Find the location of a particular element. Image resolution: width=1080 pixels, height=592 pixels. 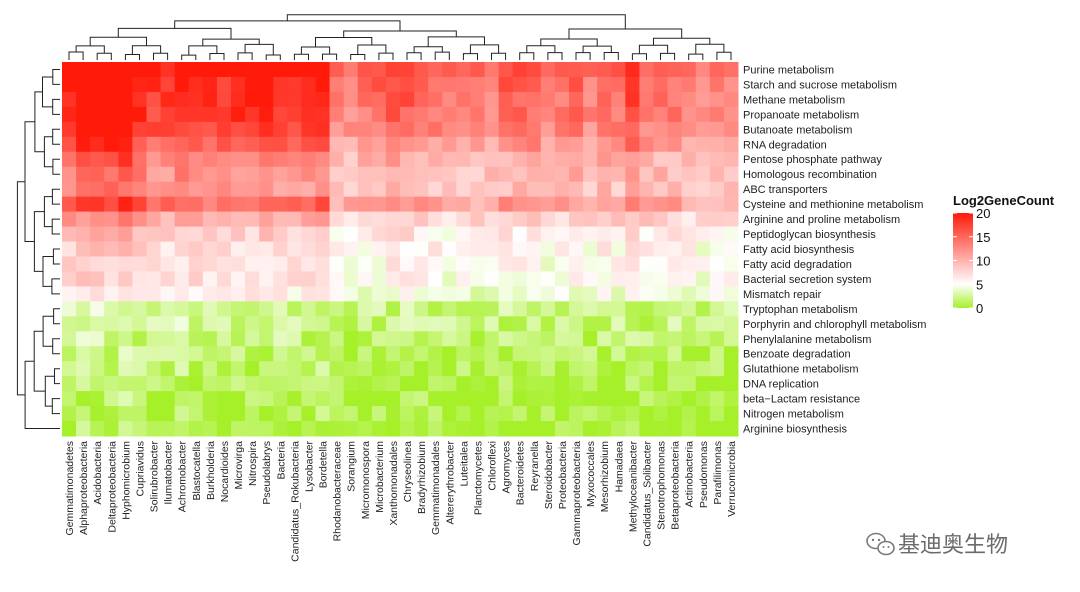

watermark-text: 基迪奥生物 is located at coordinates (953, 545).